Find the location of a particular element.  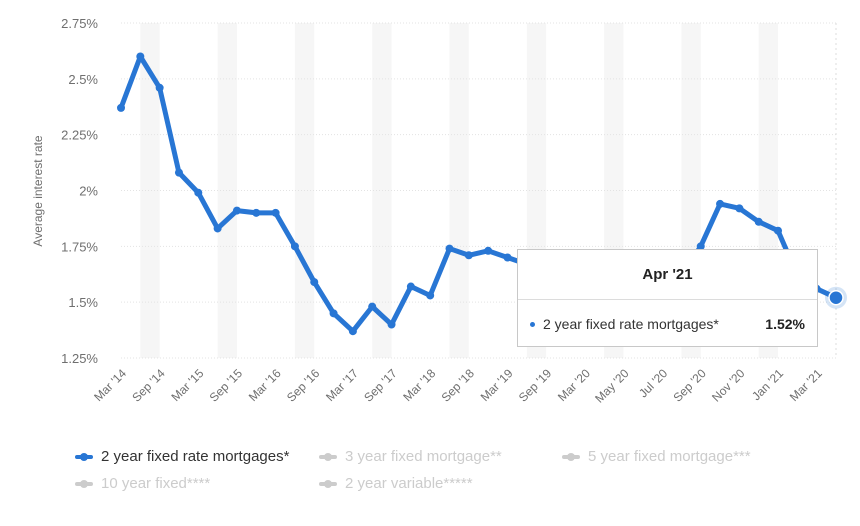

legend-label: 10 year fixed**** is located at coordinates (156, 483).